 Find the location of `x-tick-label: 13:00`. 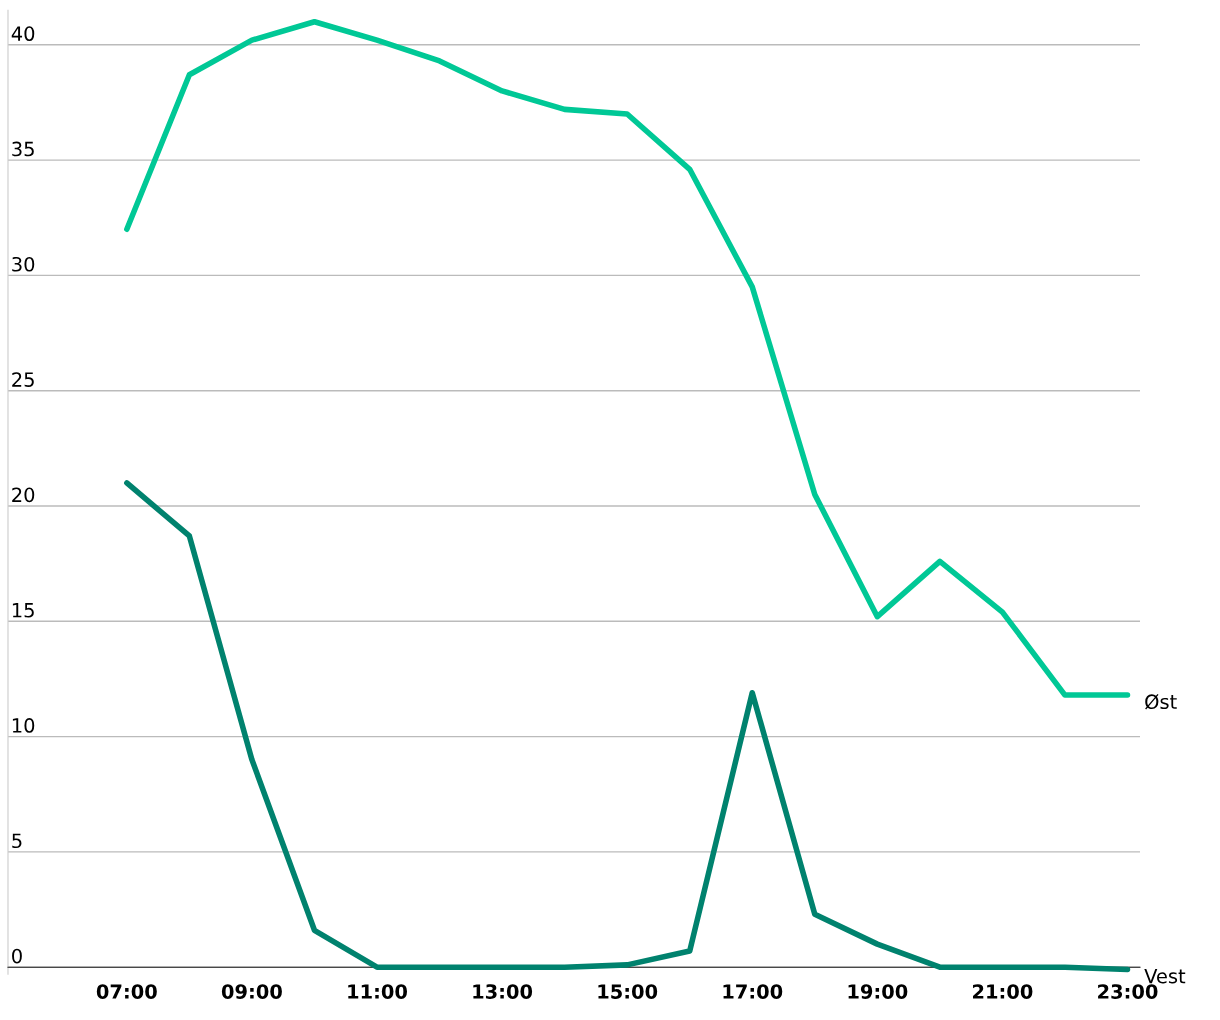

x-tick-label: 13:00 is located at coordinates (503, 991).